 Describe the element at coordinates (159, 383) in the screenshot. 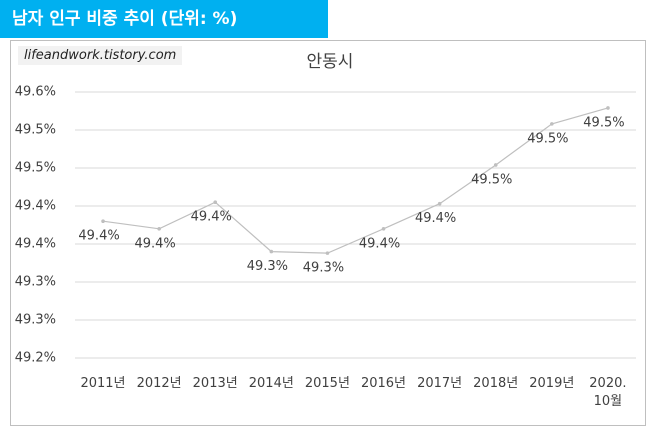

I see `x-tick-label: 2012년` at that location.